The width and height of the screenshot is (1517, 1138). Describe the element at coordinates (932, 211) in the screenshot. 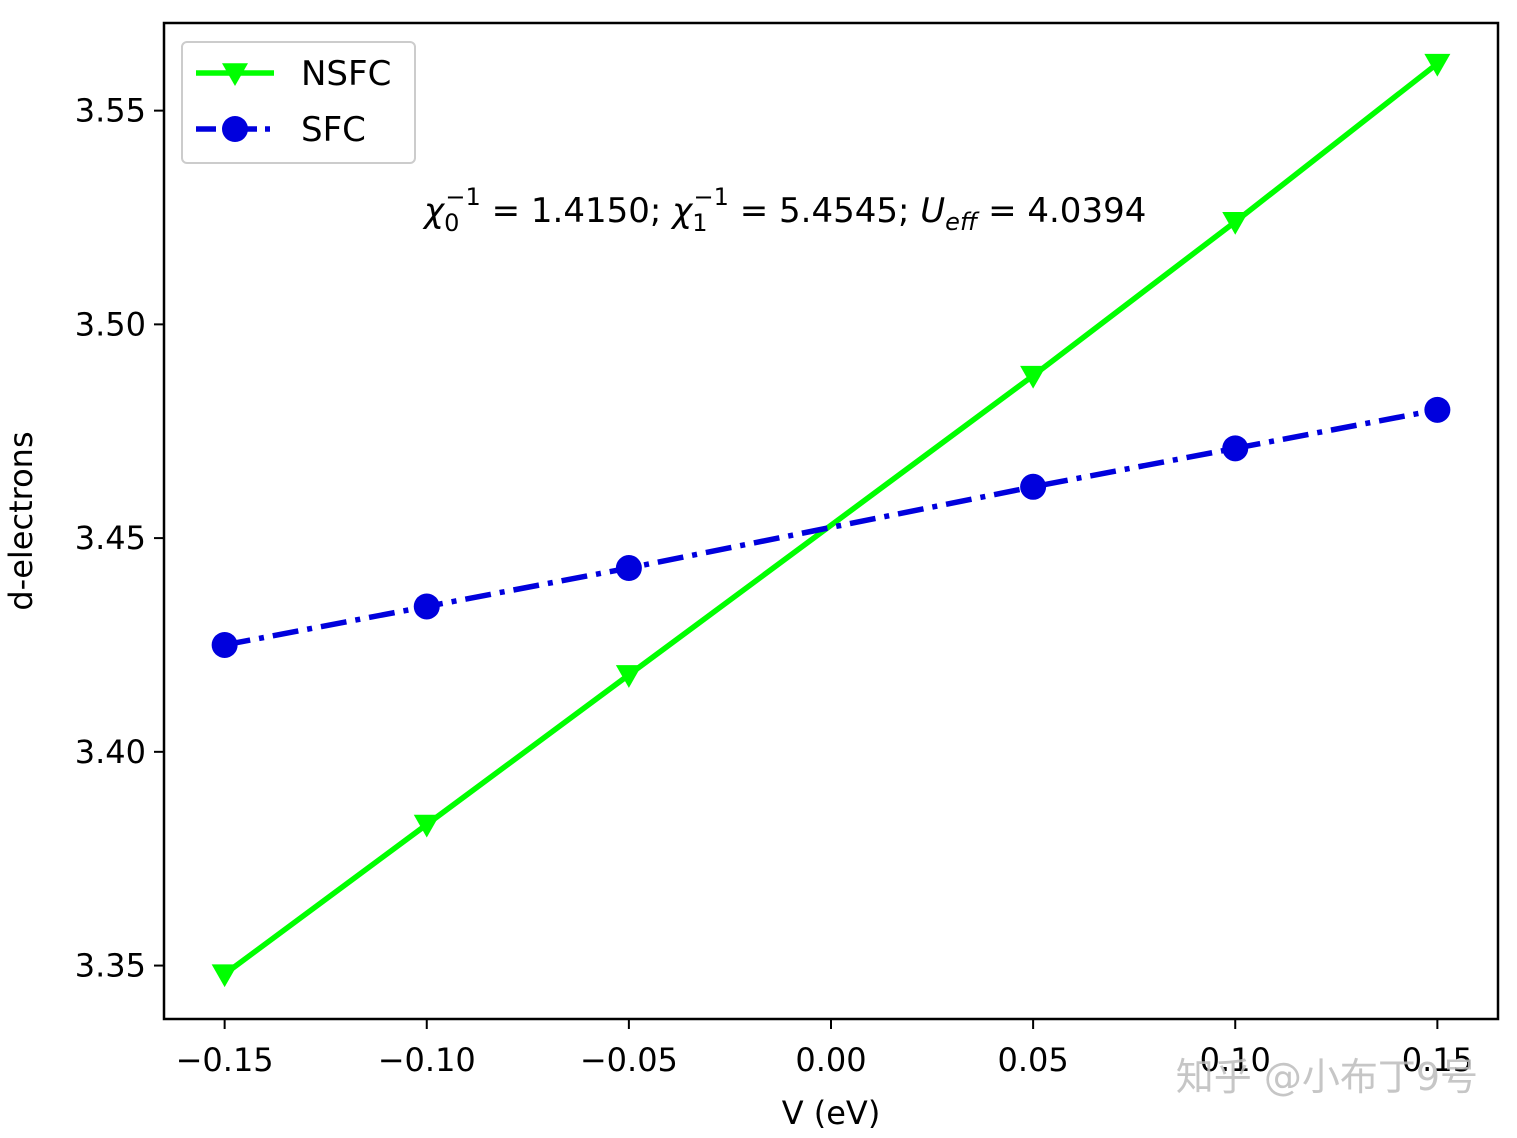

I see `ueff-symbol: U` at that location.